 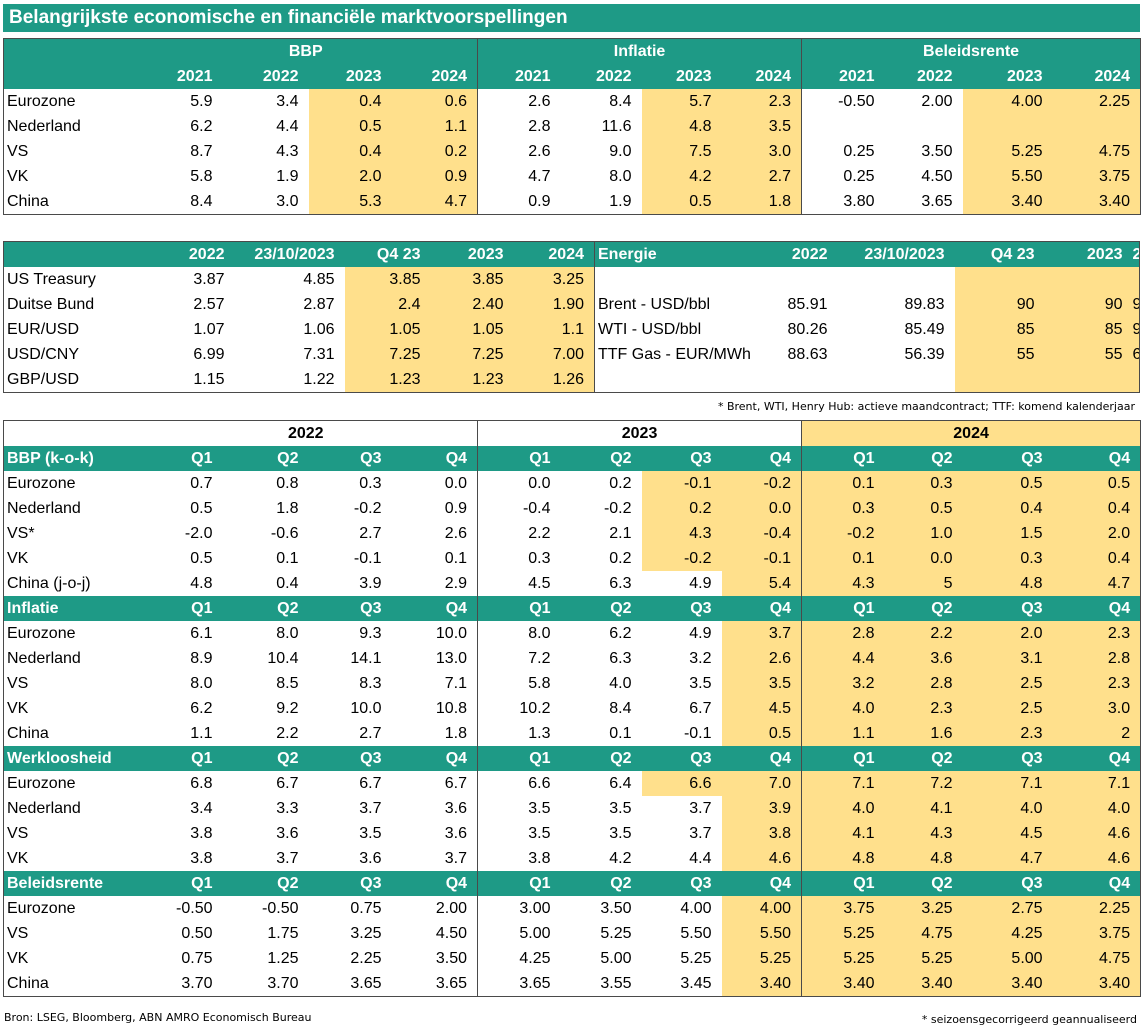 What do you see at coordinates (761, 908) in the screenshot?
I see `value-cell: 4.00` at bounding box center [761, 908].